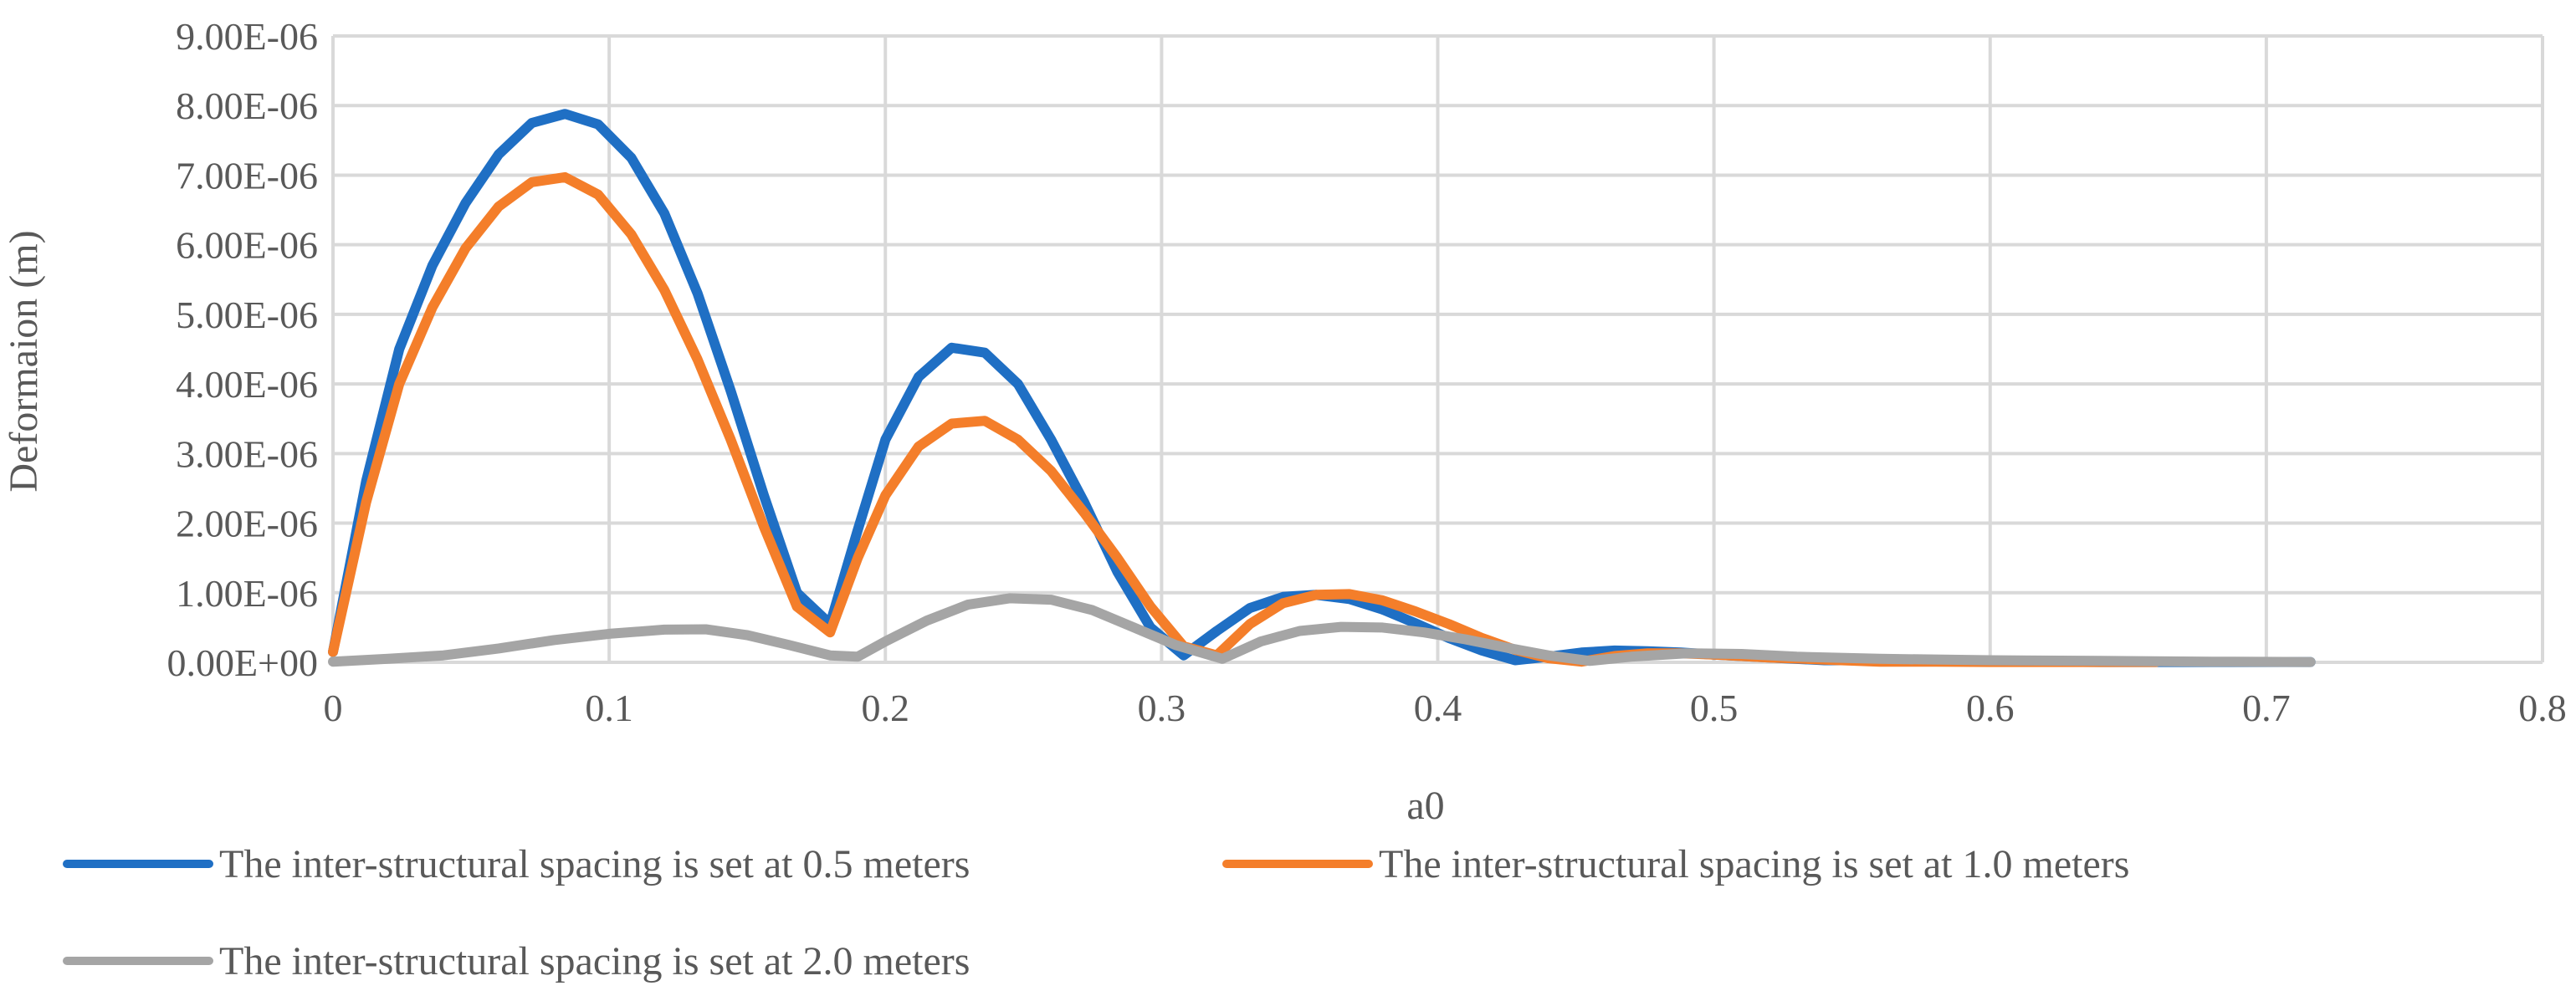 The height and width of the screenshot is (996, 2576). What do you see at coordinates (247, 36) in the screenshot?
I see `y-tick-label: 9.00E-06` at bounding box center [247, 36].